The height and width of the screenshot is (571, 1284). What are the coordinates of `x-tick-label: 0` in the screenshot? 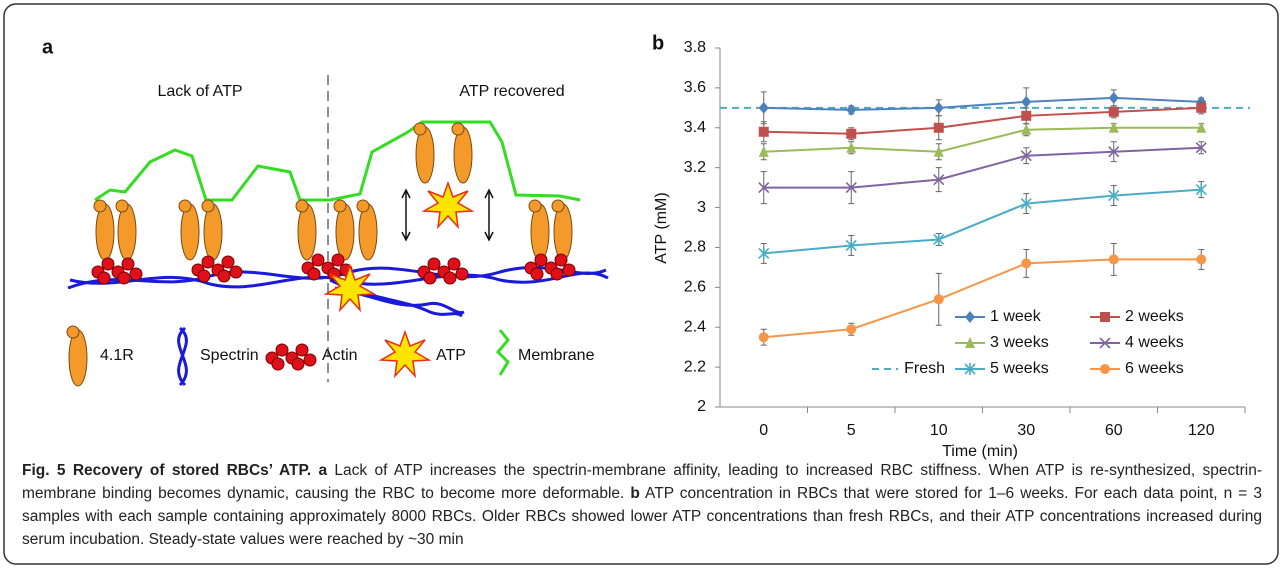 It's located at (763, 430).